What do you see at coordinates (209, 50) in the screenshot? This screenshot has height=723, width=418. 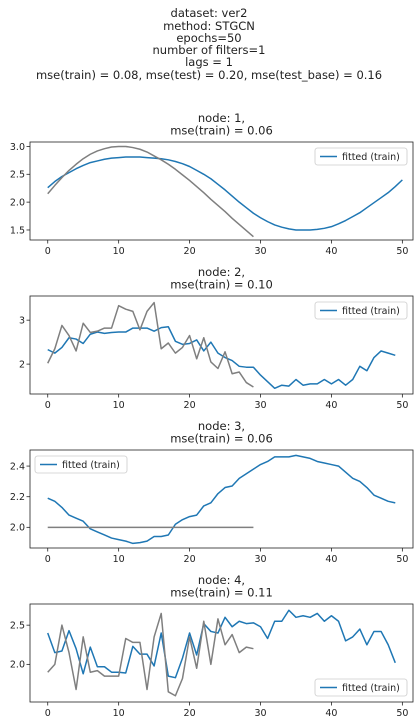 I see `figure-title-line: number of filters=1` at bounding box center [209, 50].